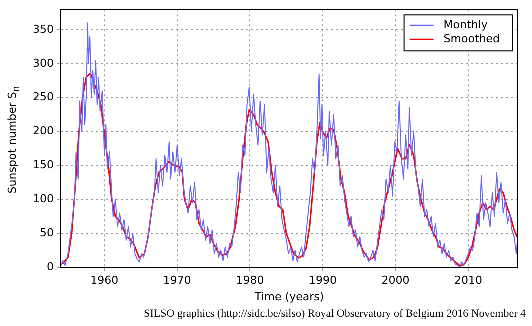 This screenshot has height=326, width=532. I want to click on y-tick-label: 350, so click(43, 29).